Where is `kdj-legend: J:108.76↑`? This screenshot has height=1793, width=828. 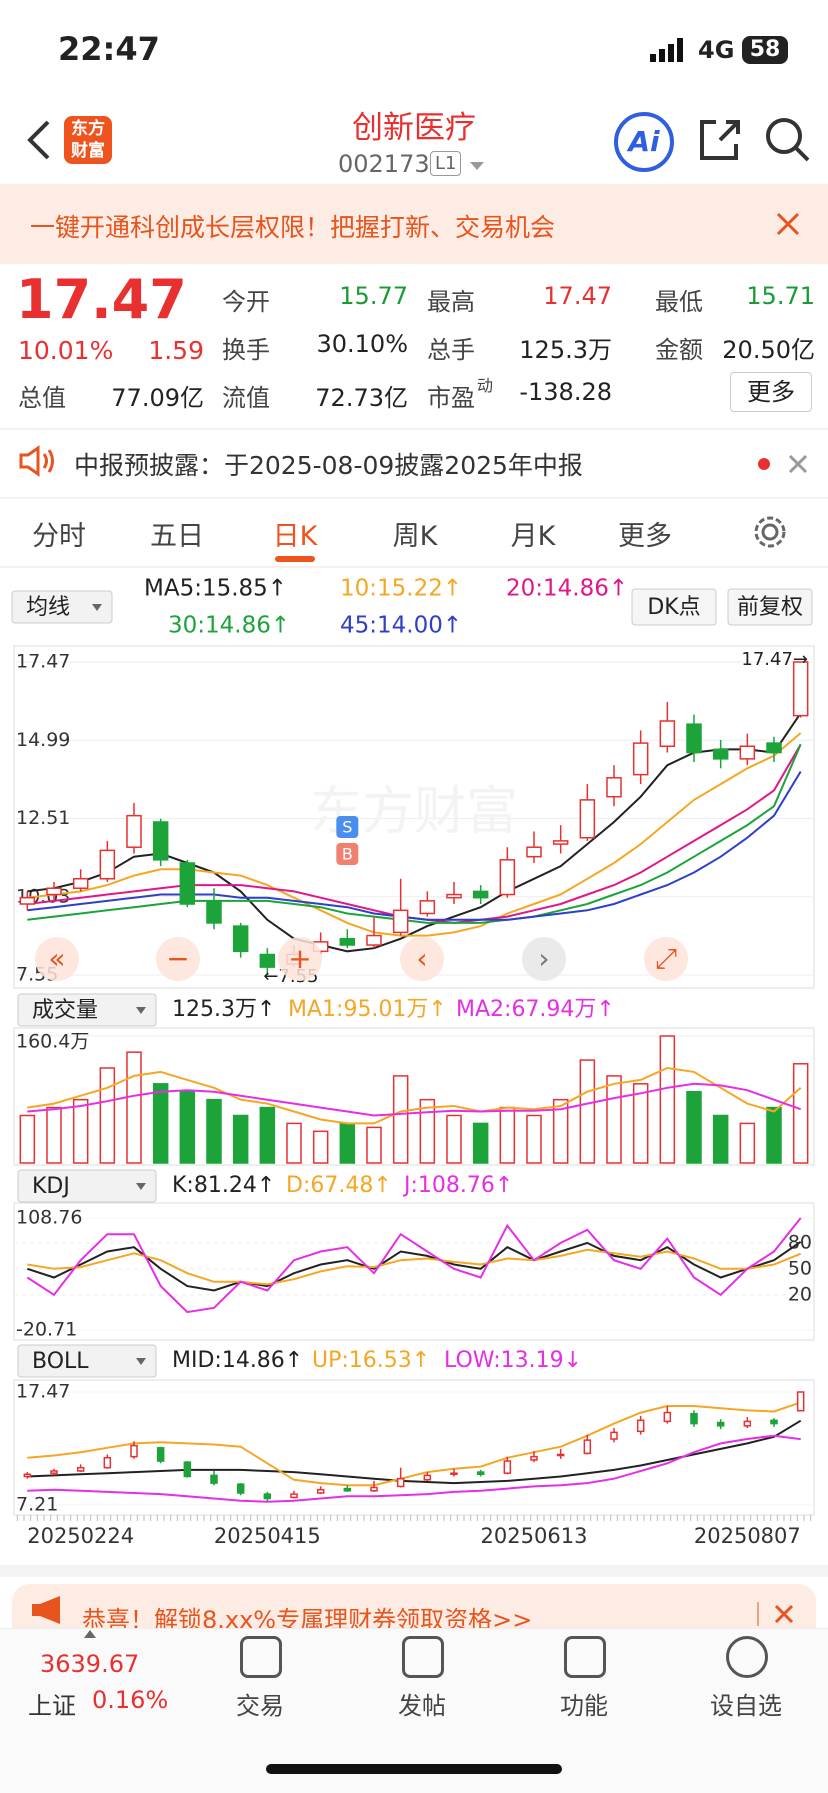
kdj-legend: J:108.76↑ is located at coordinates (457, 1185).